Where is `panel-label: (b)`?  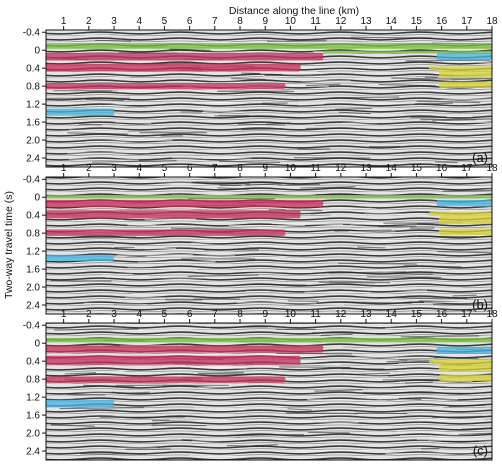 panel-label: (b) is located at coordinates (480, 304).